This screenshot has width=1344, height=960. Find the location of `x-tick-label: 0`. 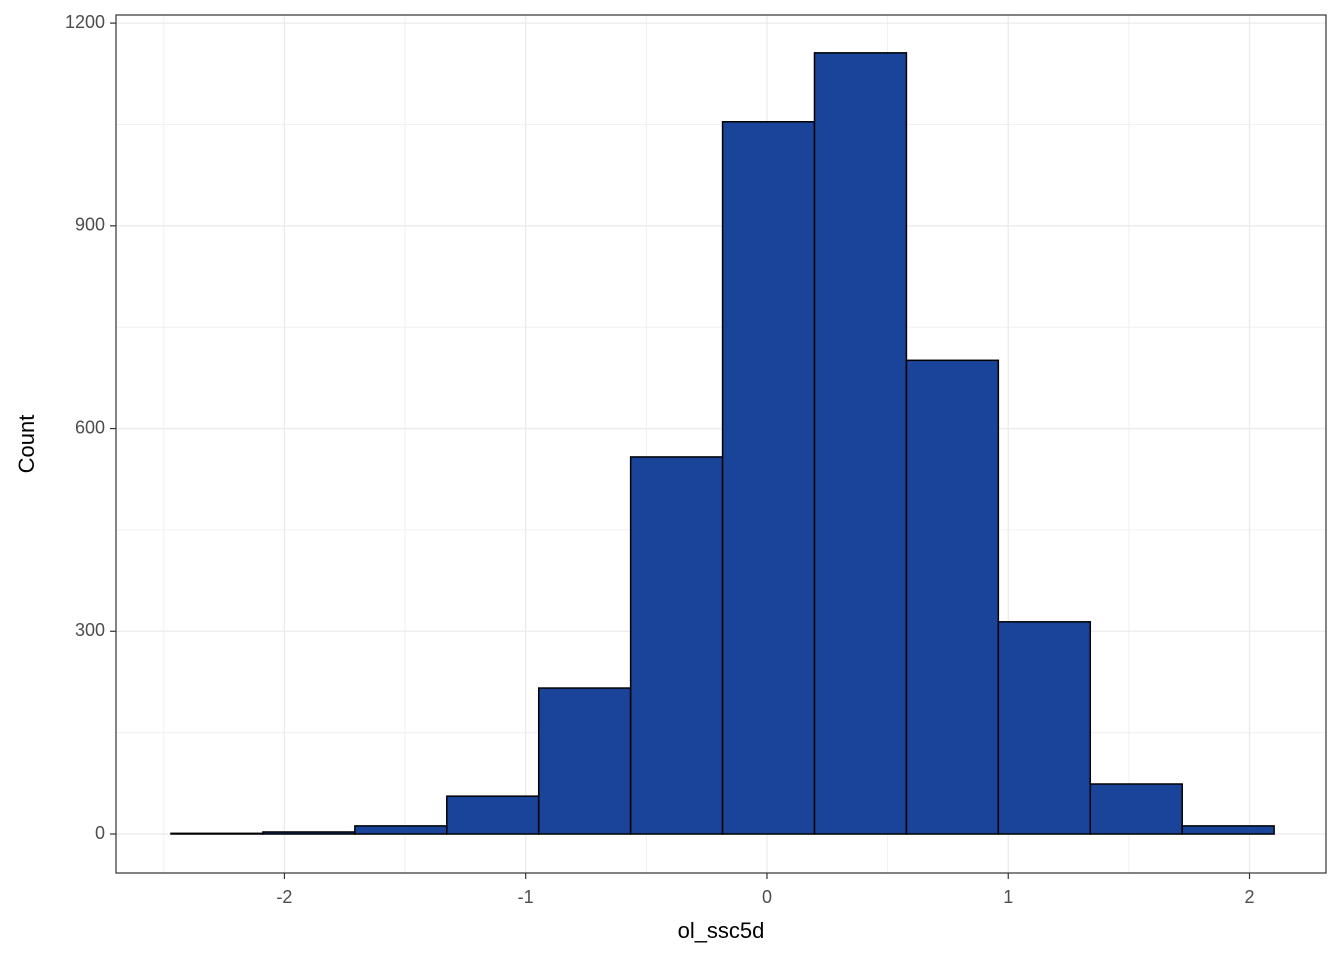

x-tick-label: 0 is located at coordinates (767, 897).